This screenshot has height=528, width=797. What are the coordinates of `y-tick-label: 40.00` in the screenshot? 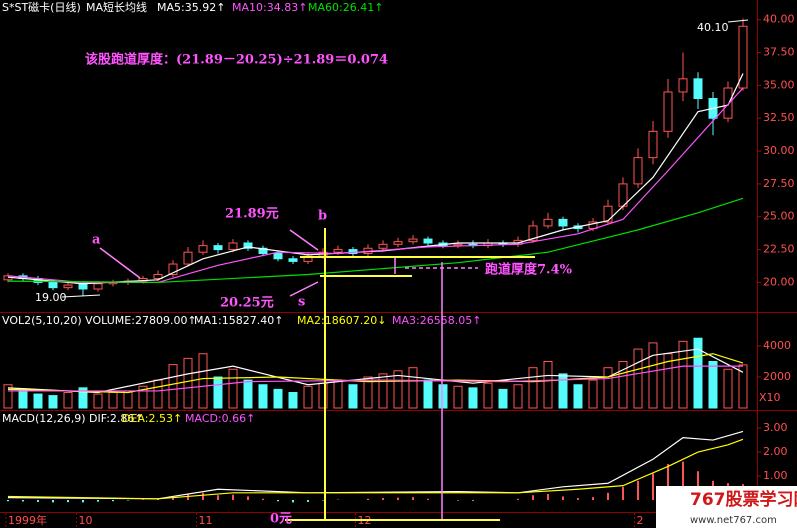 It's located at (779, 19).